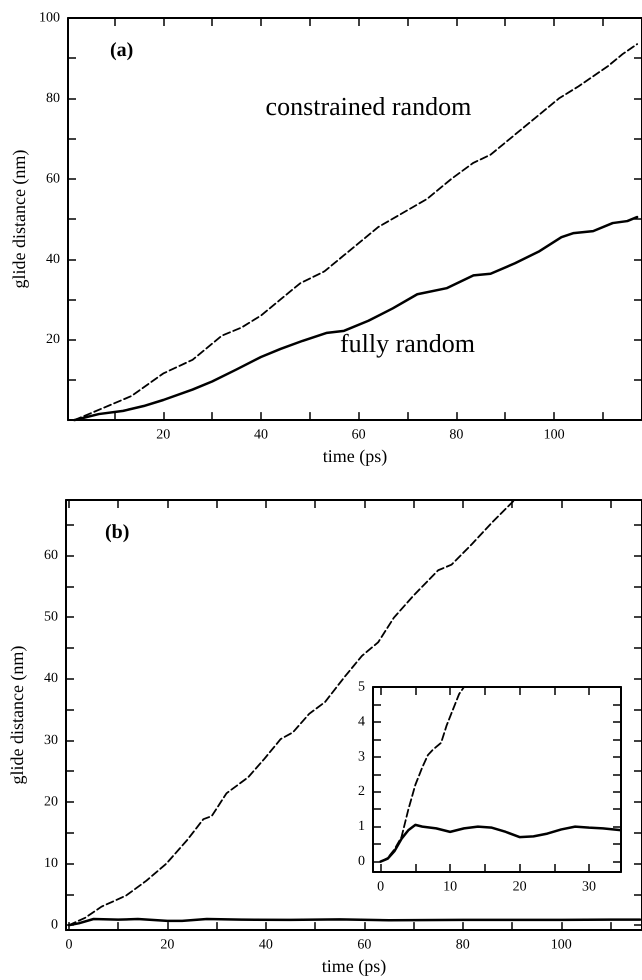  Describe the element at coordinates (361, 826) in the screenshot. I see `y-tick-label: 1` at that location.